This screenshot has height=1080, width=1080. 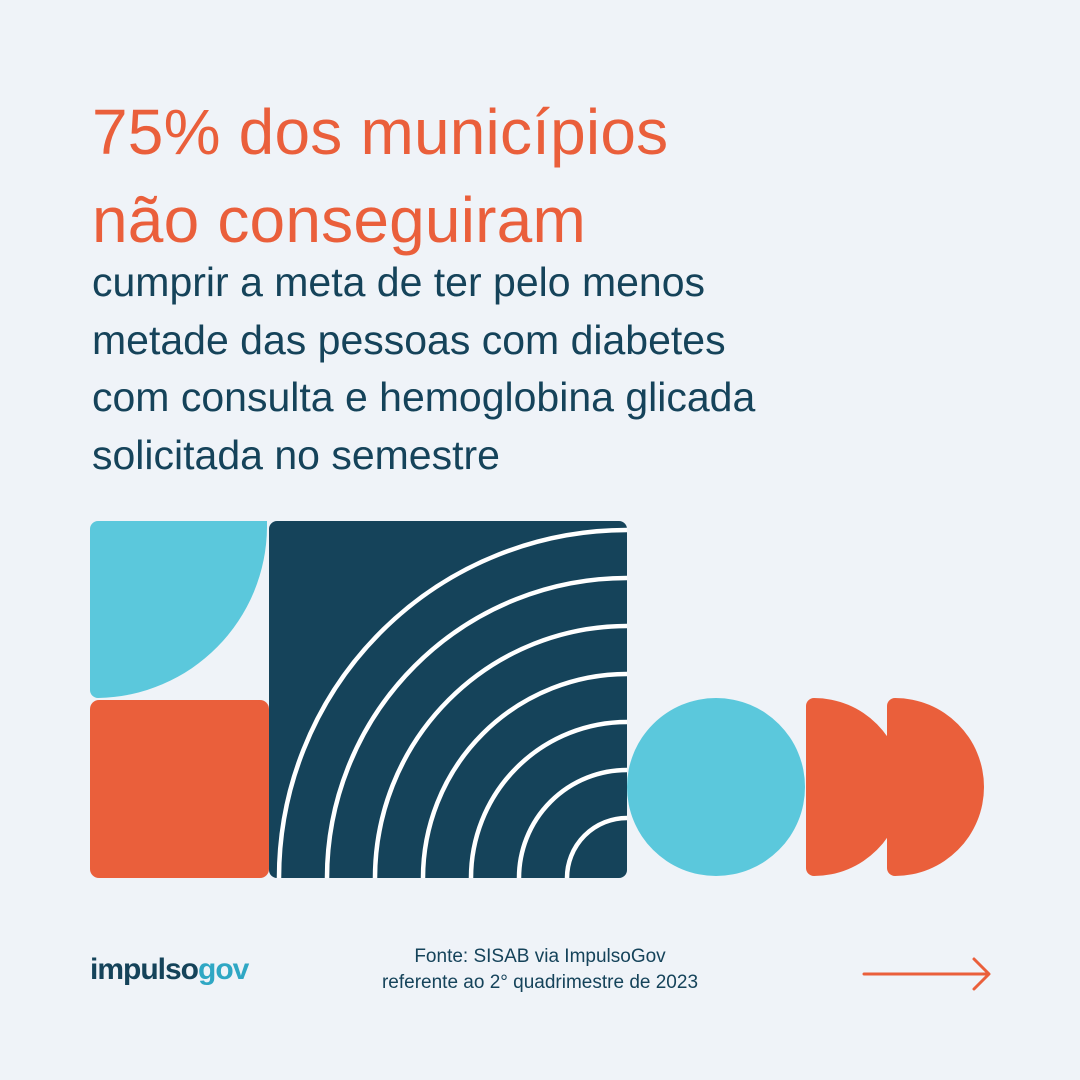 What do you see at coordinates (339, 220) in the screenshot?
I see `headline-line-2: não conseguiram` at bounding box center [339, 220].